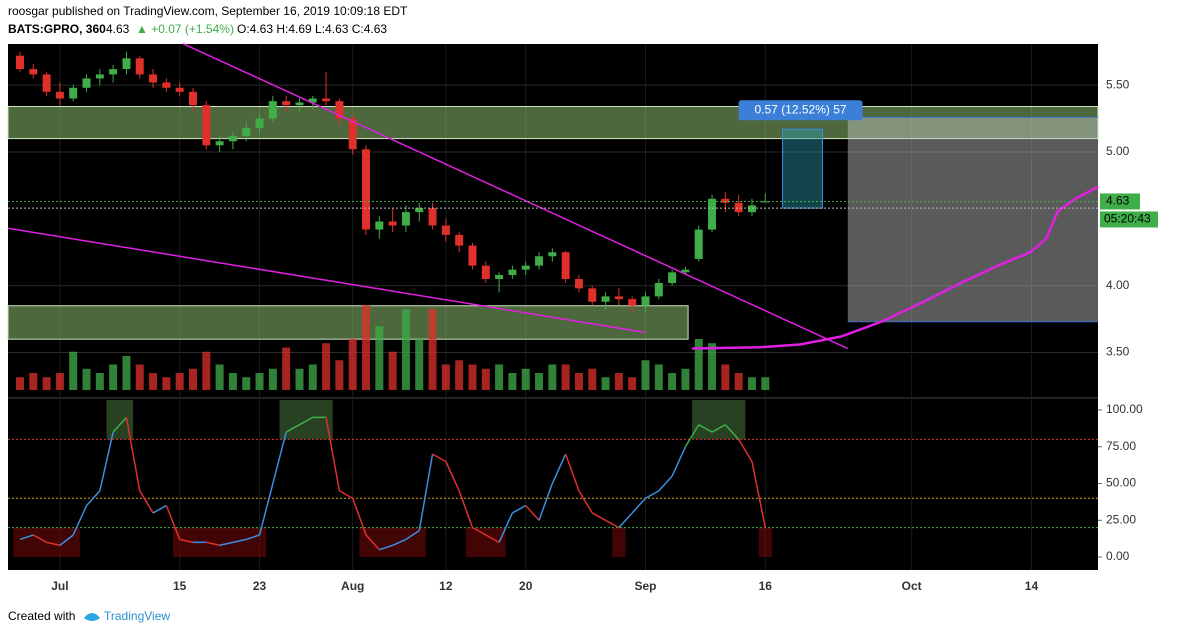  What do you see at coordinates (645, 586) in the screenshot?
I see `x-tick-label: Sep` at bounding box center [645, 586].